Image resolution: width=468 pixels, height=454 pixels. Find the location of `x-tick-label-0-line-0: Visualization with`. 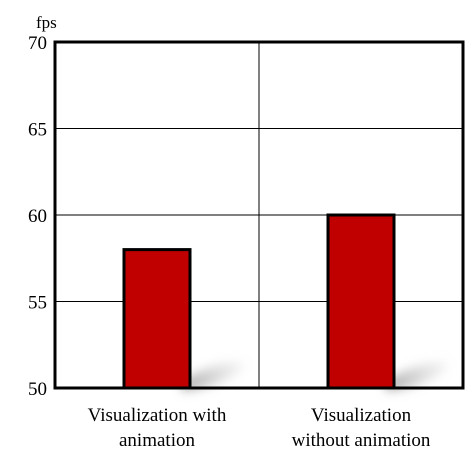

x-tick-label-0-line-0: Visualization with is located at coordinates (157, 415).